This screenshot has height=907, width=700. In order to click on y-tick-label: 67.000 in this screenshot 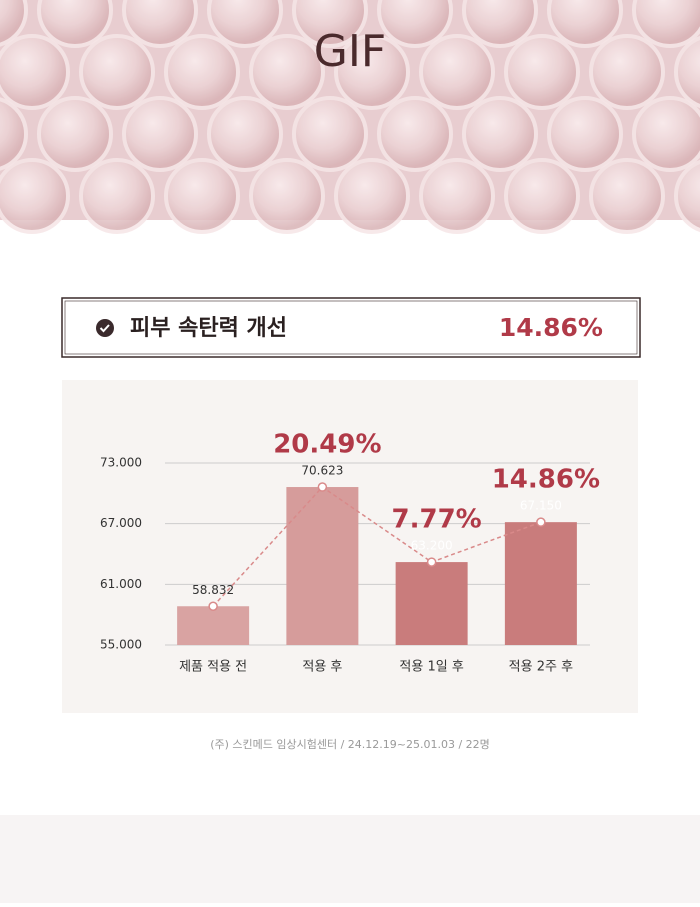, I will do `click(121, 523)`.